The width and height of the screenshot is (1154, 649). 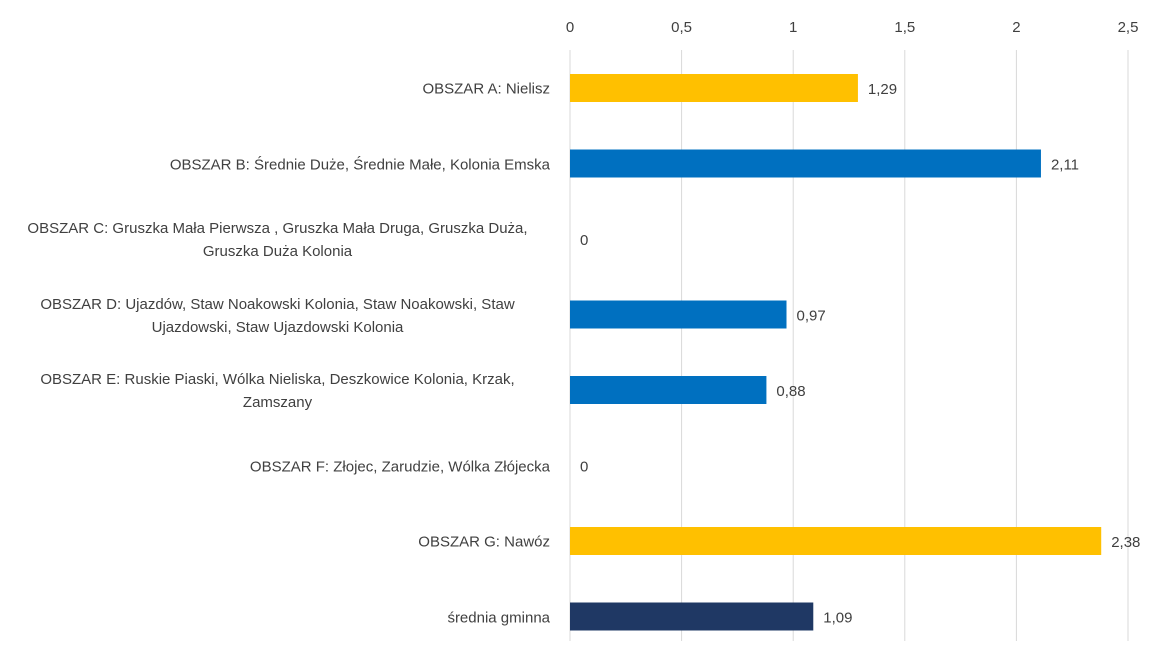 What do you see at coordinates (570, 27) in the screenshot?
I see `x-tick-label: 0` at bounding box center [570, 27].